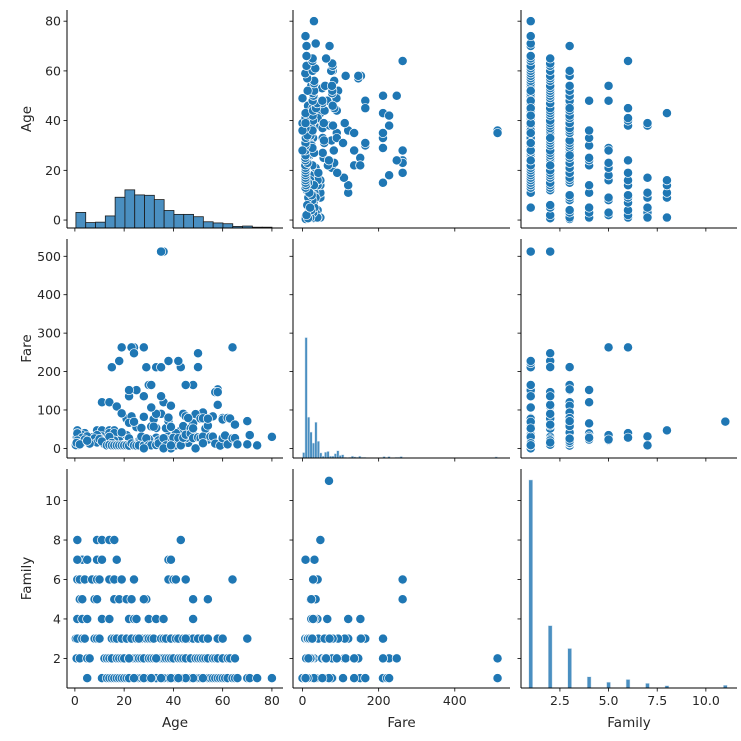  What do you see at coordinates (27, 348) in the screenshot?
I see `y-axis-title-fare: Fare` at bounding box center [27, 348].